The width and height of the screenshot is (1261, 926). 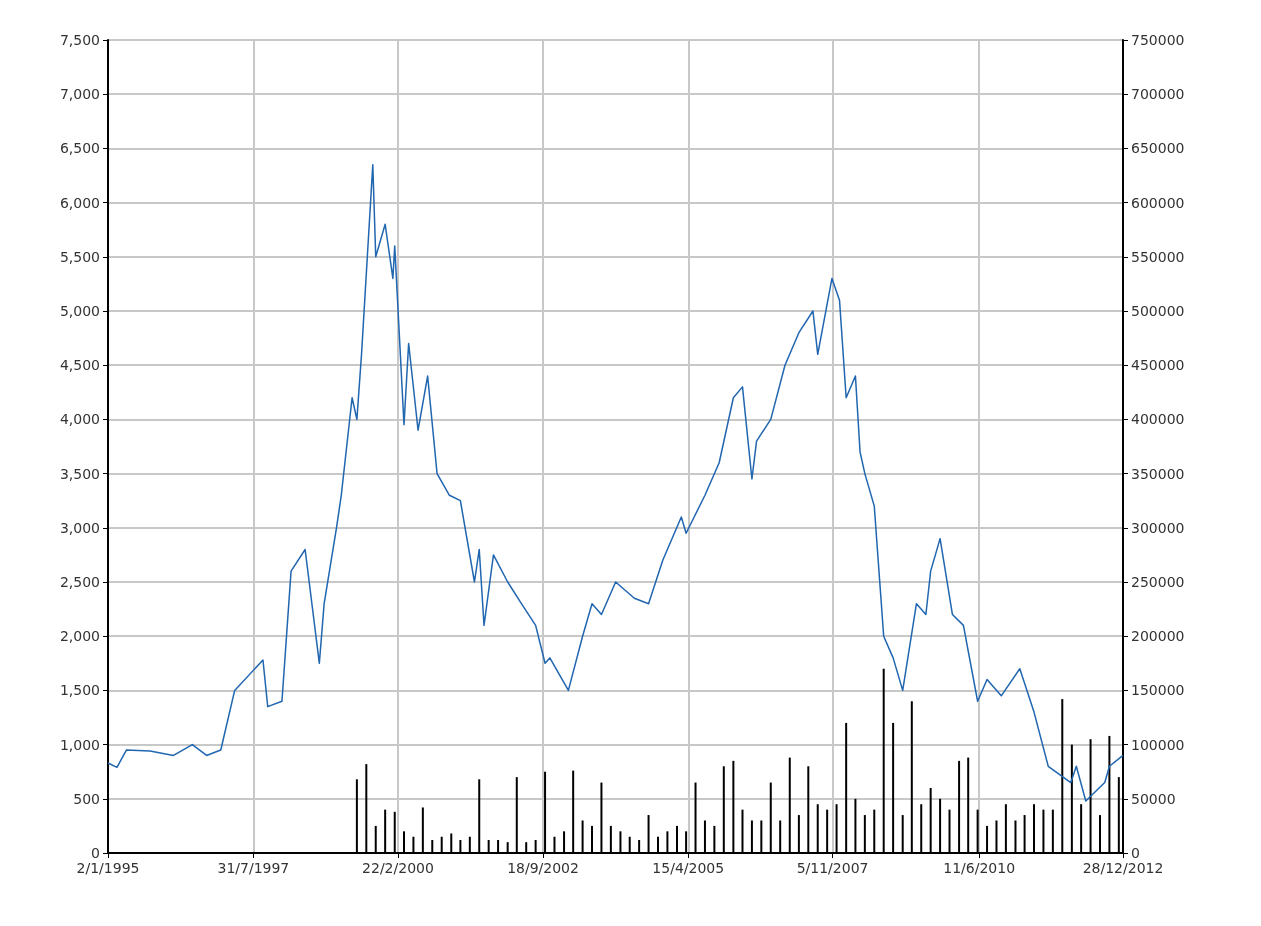 I want to click on y-tick-label: 5,500, so click(x=79, y=256).